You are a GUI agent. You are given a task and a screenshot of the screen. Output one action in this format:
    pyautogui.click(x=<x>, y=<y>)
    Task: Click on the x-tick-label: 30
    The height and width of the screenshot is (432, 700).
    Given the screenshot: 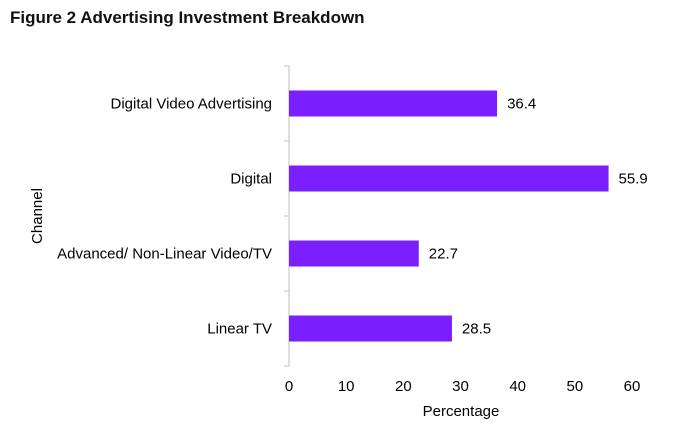 What is the action you would take?
    pyautogui.click(x=460, y=386)
    